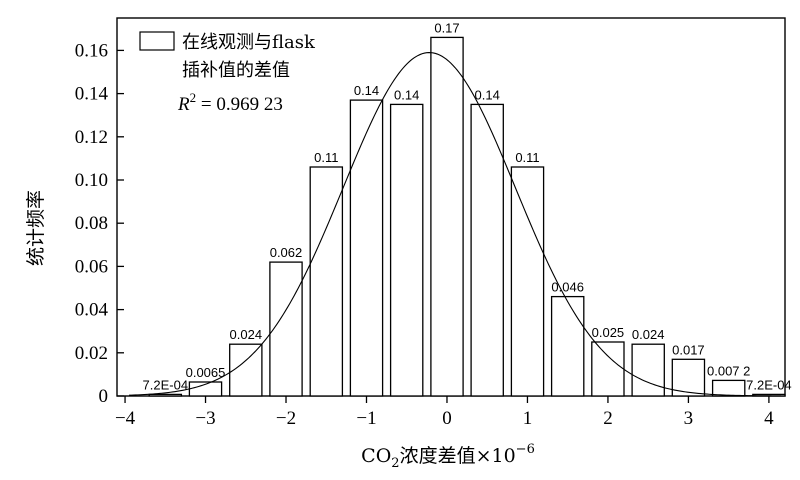  What do you see at coordinates (183, 104) in the screenshot?
I see `r-symbol: R` at bounding box center [183, 104].